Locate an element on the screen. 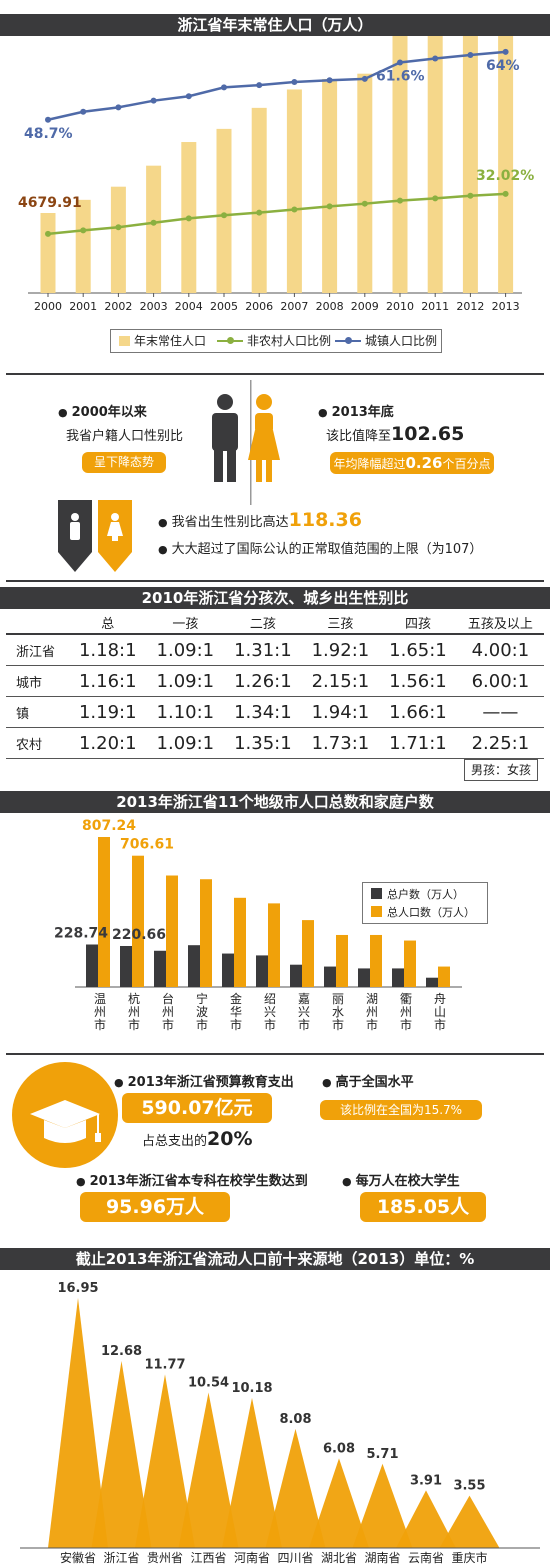 This screenshot has height=1566, width=550. ratio-cell: 1.35:1 is located at coordinates (263, 743).